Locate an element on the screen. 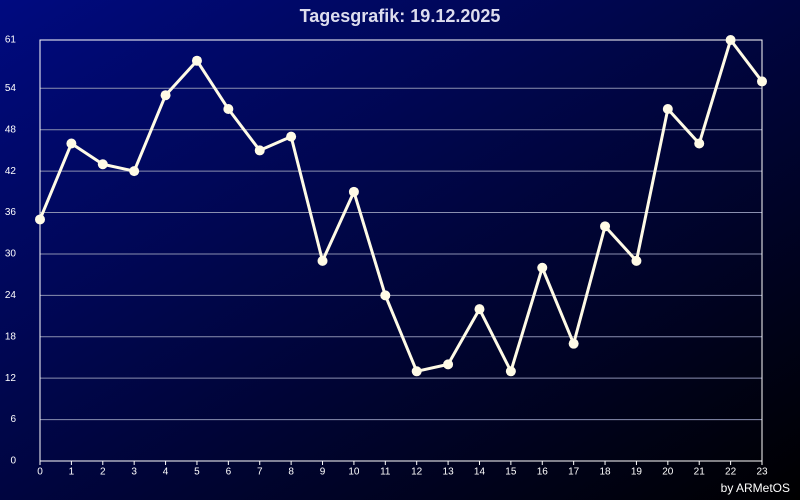 This screenshot has width=800, height=500. y-tick-label: 0 is located at coordinates (13, 461).